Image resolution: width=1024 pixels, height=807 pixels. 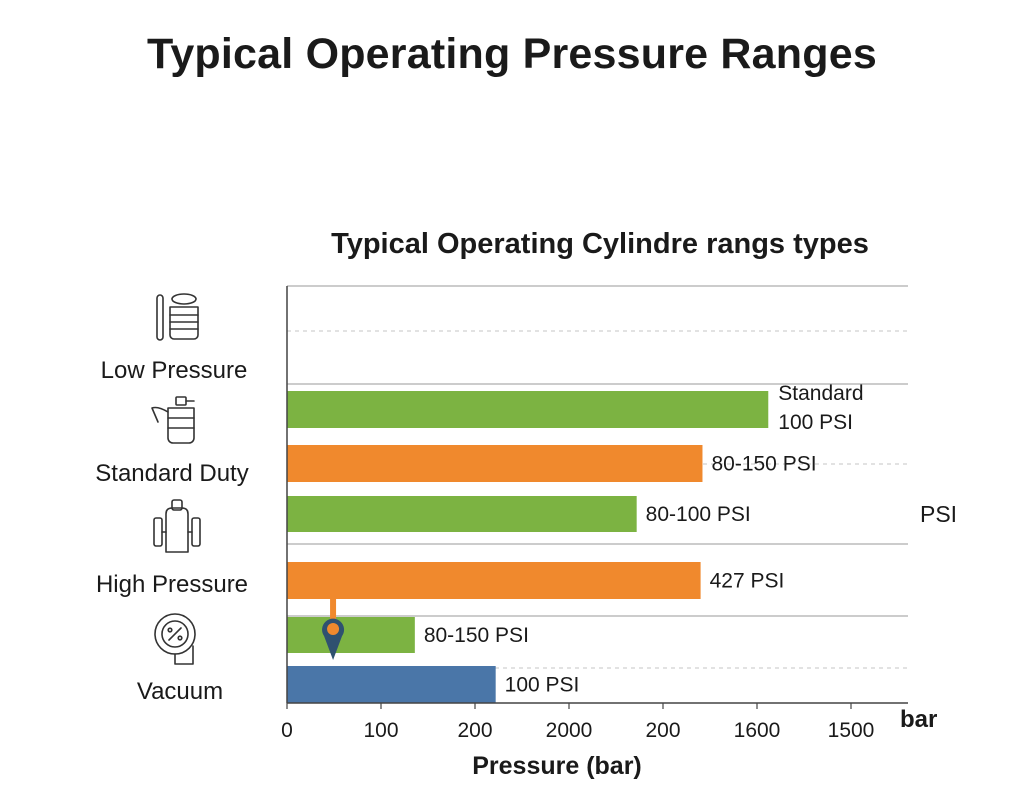 What do you see at coordinates (851, 730) in the screenshot?
I see `x-tick-label: 1500` at bounding box center [851, 730].